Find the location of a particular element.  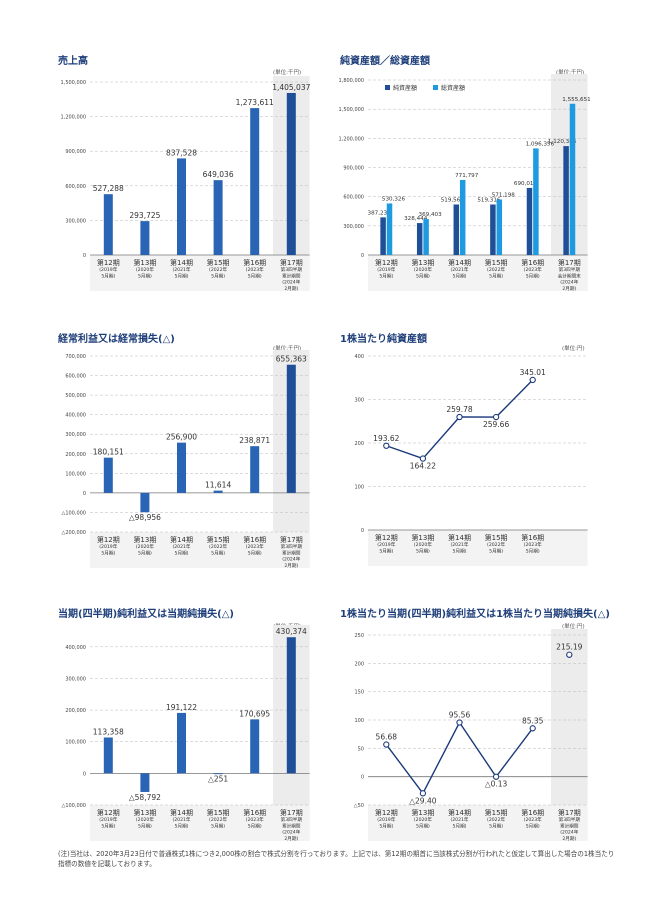

data-label: 180,151 is located at coordinates (108, 452).